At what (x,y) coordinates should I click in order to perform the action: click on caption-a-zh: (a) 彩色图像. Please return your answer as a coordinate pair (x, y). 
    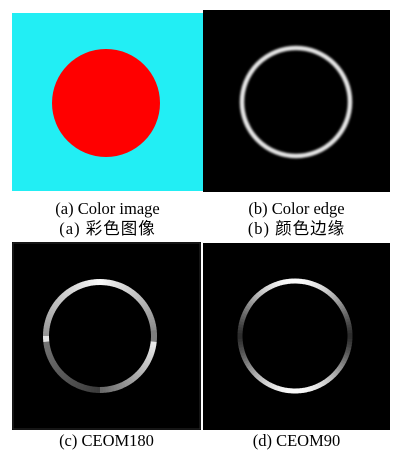
    Looking at the image, I should click on (107, 228).